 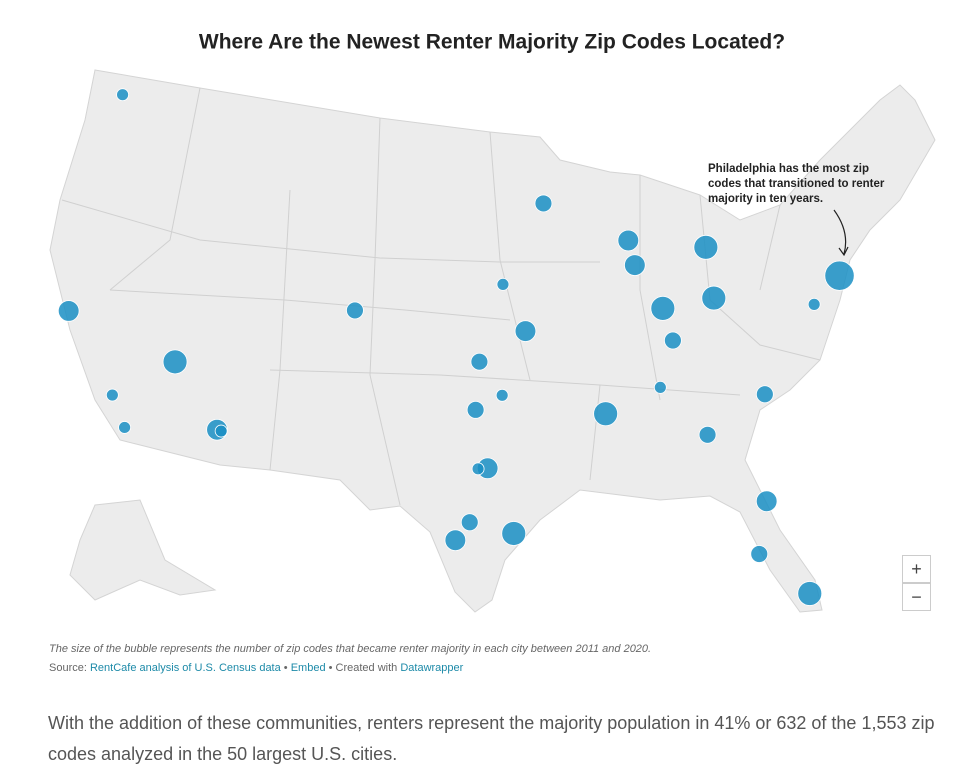 I want to click on embed-link: Embed, so click(x=308, y=668).